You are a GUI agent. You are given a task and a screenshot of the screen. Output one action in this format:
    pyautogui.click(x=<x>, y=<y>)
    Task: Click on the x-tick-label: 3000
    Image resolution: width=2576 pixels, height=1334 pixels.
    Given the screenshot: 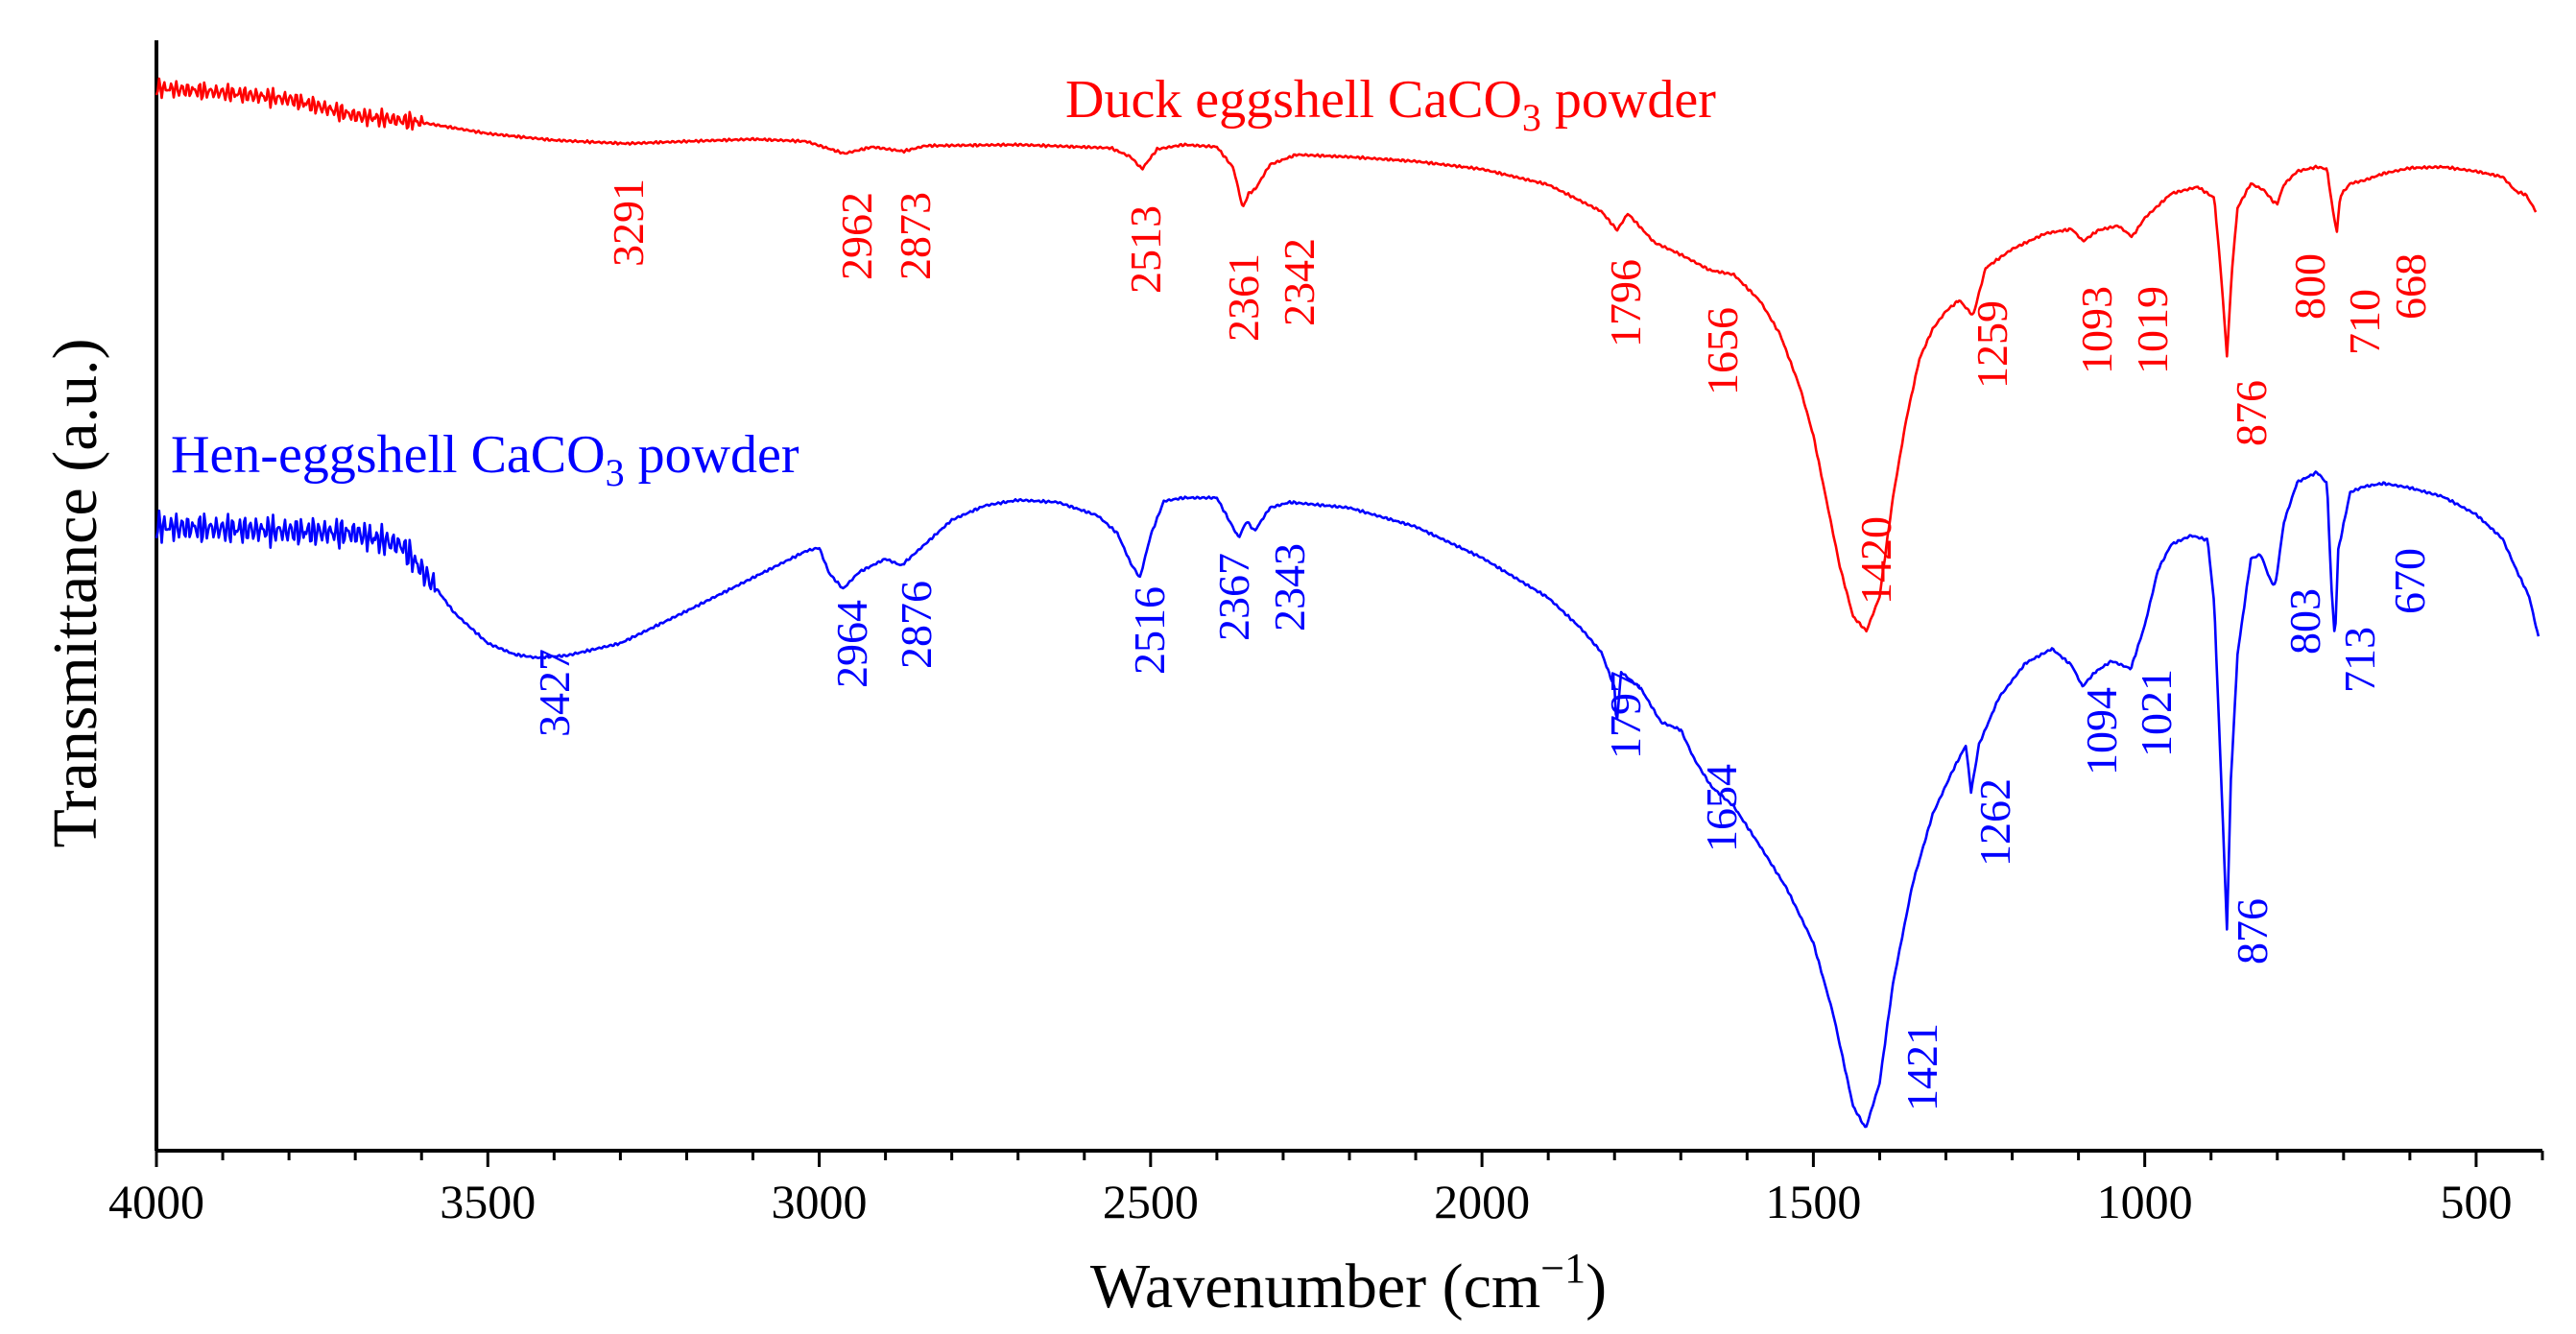 What is the action you would take?
    pyautogui.click(x=820, y=1201)
    